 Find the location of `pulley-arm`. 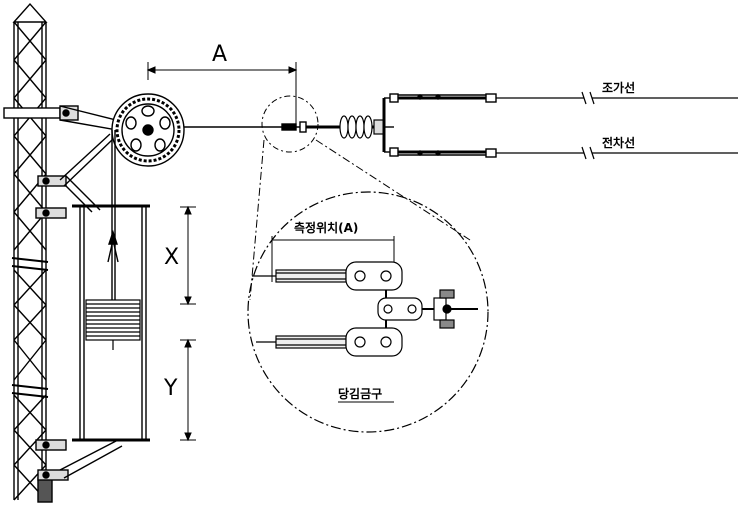

pulley-arm is located at coordinates (100, 292).